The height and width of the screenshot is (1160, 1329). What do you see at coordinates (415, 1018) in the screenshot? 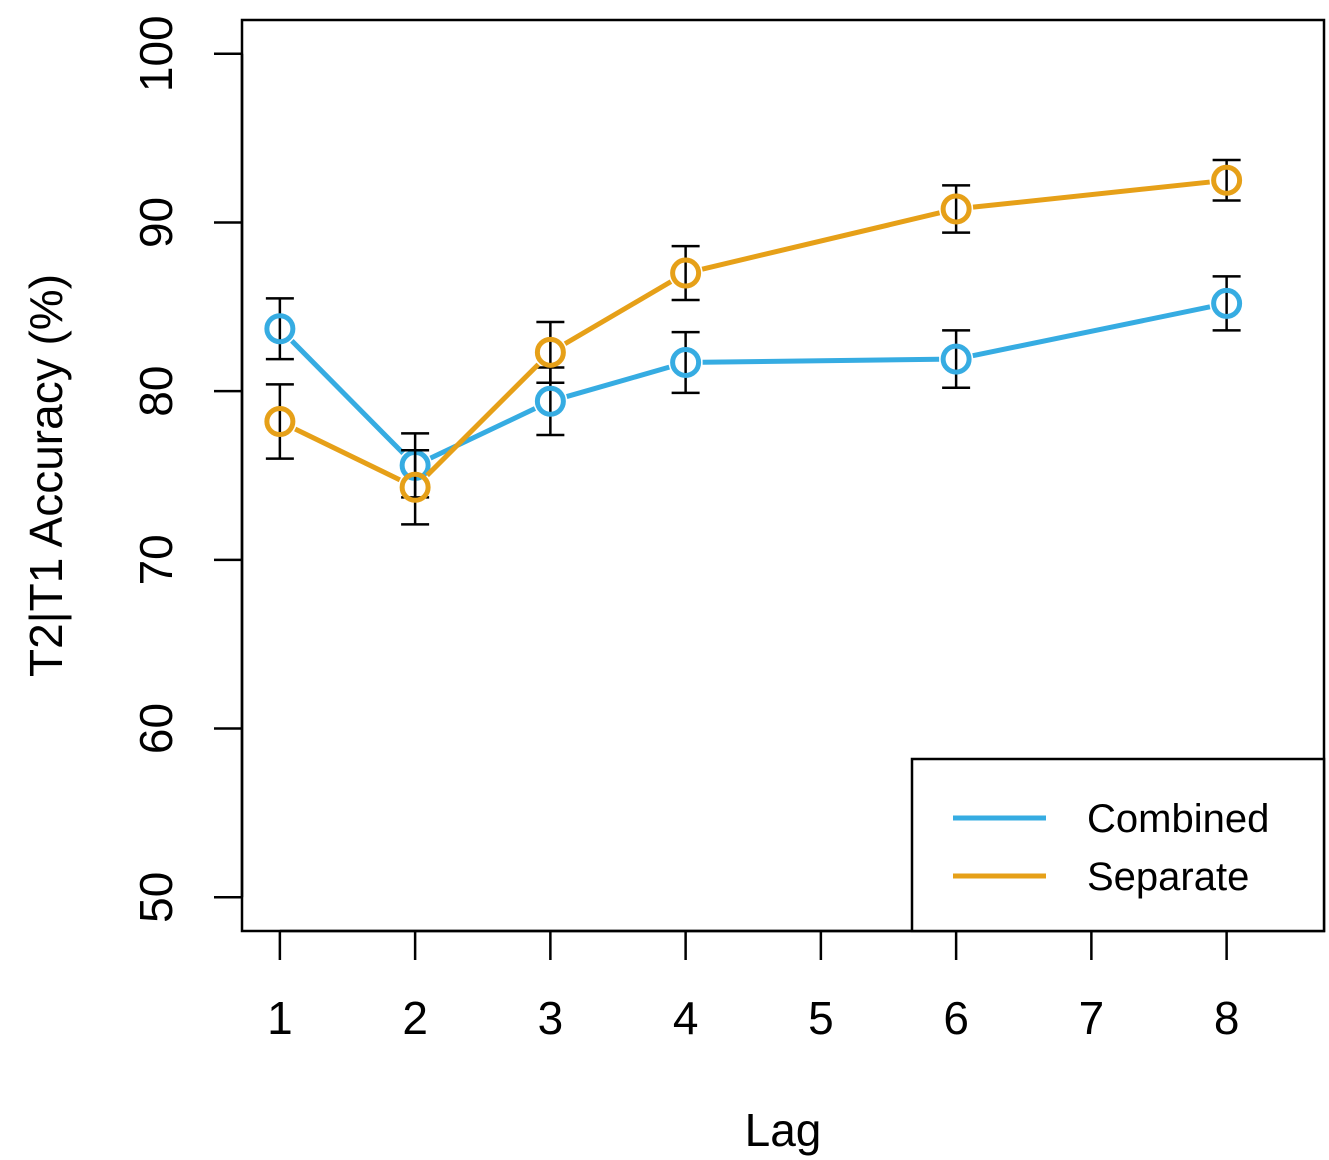
I see `x-tick-label-2: 2` at bounding box center [415, 1018].